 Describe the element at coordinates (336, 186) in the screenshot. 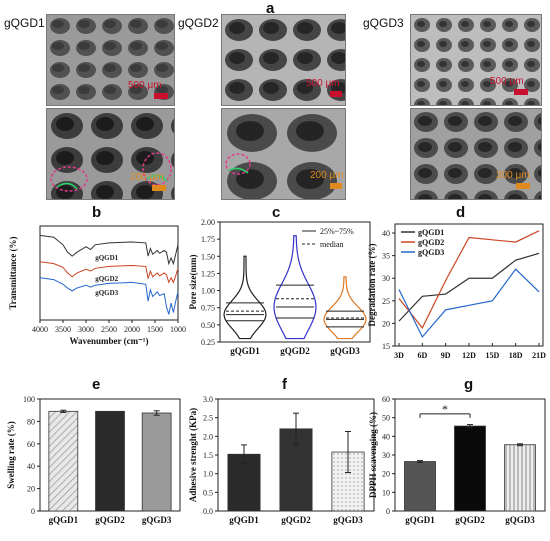

I see `scale-bar-gqgd2-bottom` at that location.